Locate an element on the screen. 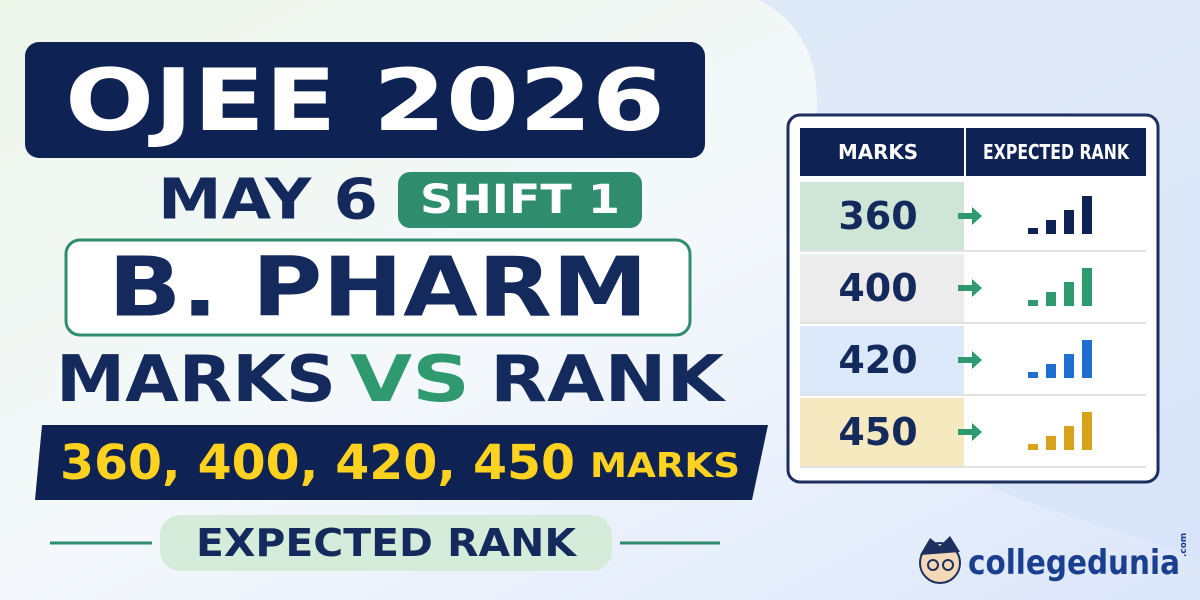 Image resolution: width=1200 pixels, height=600 pixels. exam-date: MAY 6 is located at coordinates (268, 200).